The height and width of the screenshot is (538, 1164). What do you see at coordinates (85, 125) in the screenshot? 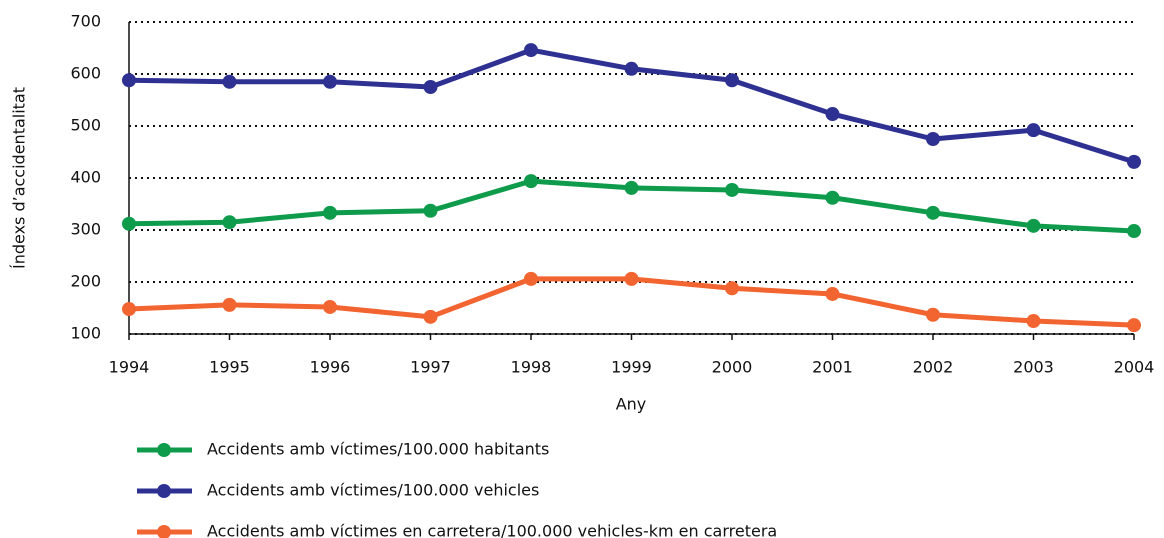
I see `y-tick-label: 500` at bounding box center [85, 125].